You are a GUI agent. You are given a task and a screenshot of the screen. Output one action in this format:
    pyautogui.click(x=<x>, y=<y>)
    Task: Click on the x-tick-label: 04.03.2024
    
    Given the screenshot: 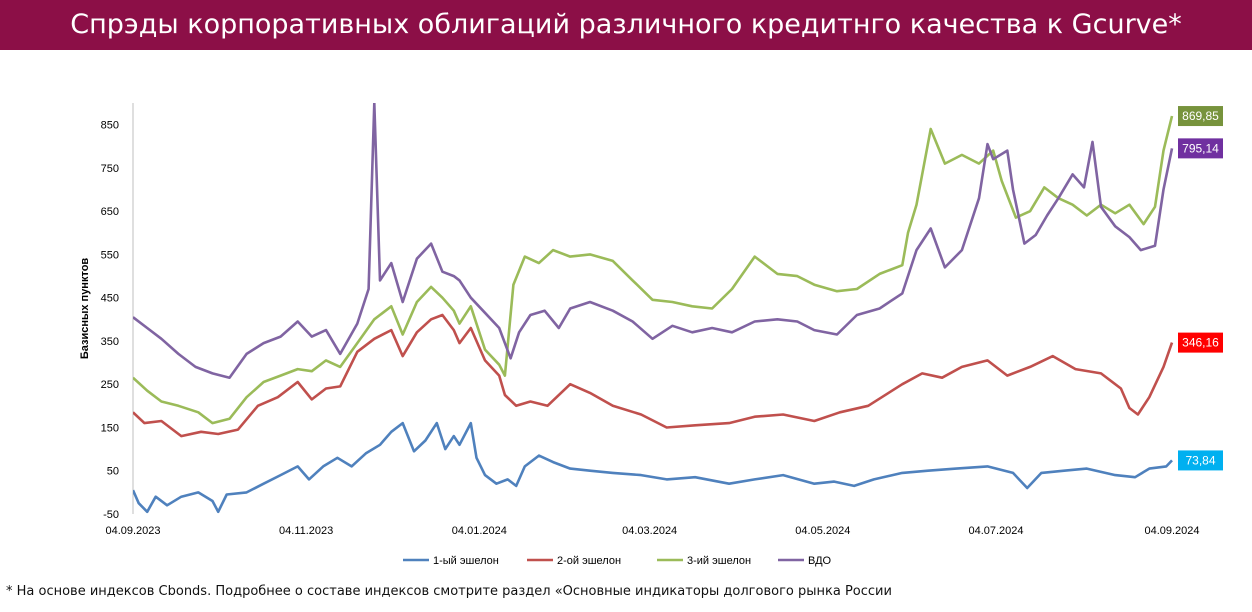 What is the action you would take?
    pyautogui.click(x=649, y=531)
    